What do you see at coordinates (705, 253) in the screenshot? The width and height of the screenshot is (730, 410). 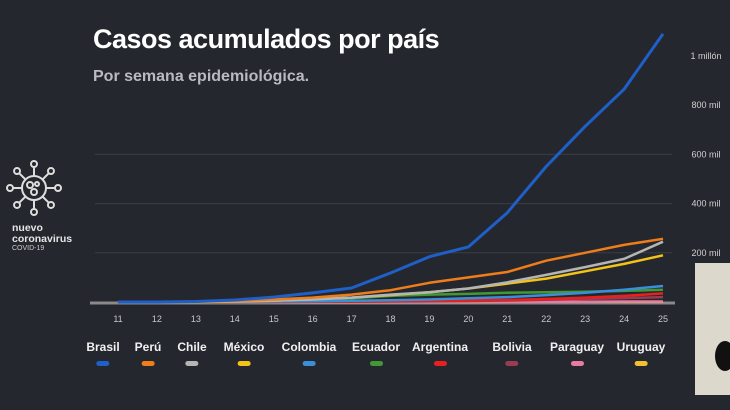 I see `y-tick-label: 200 mil` at bounding box center [705, 253].